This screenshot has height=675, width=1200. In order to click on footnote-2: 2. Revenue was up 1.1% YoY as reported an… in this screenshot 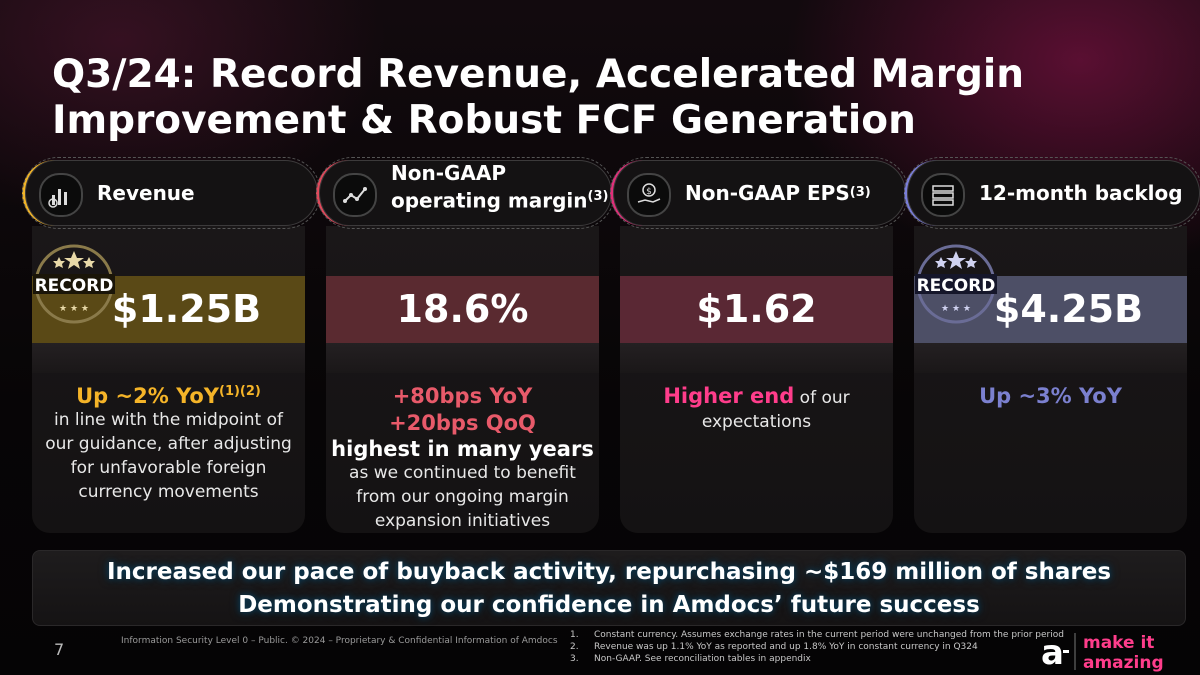, I will do `click(774, 647)`.